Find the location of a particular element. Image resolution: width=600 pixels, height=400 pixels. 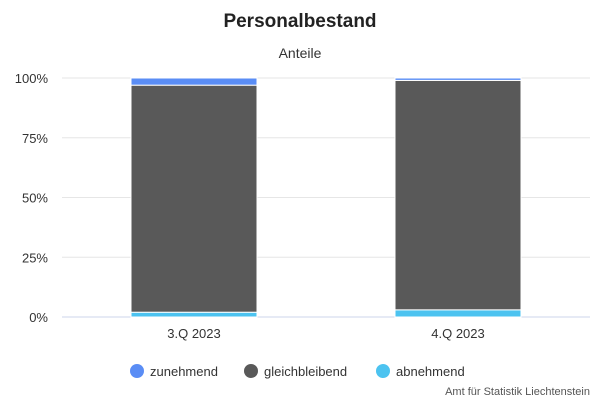

y-axis: 0% 25% 50% 75% 100% is located at coordinates (32, 198).